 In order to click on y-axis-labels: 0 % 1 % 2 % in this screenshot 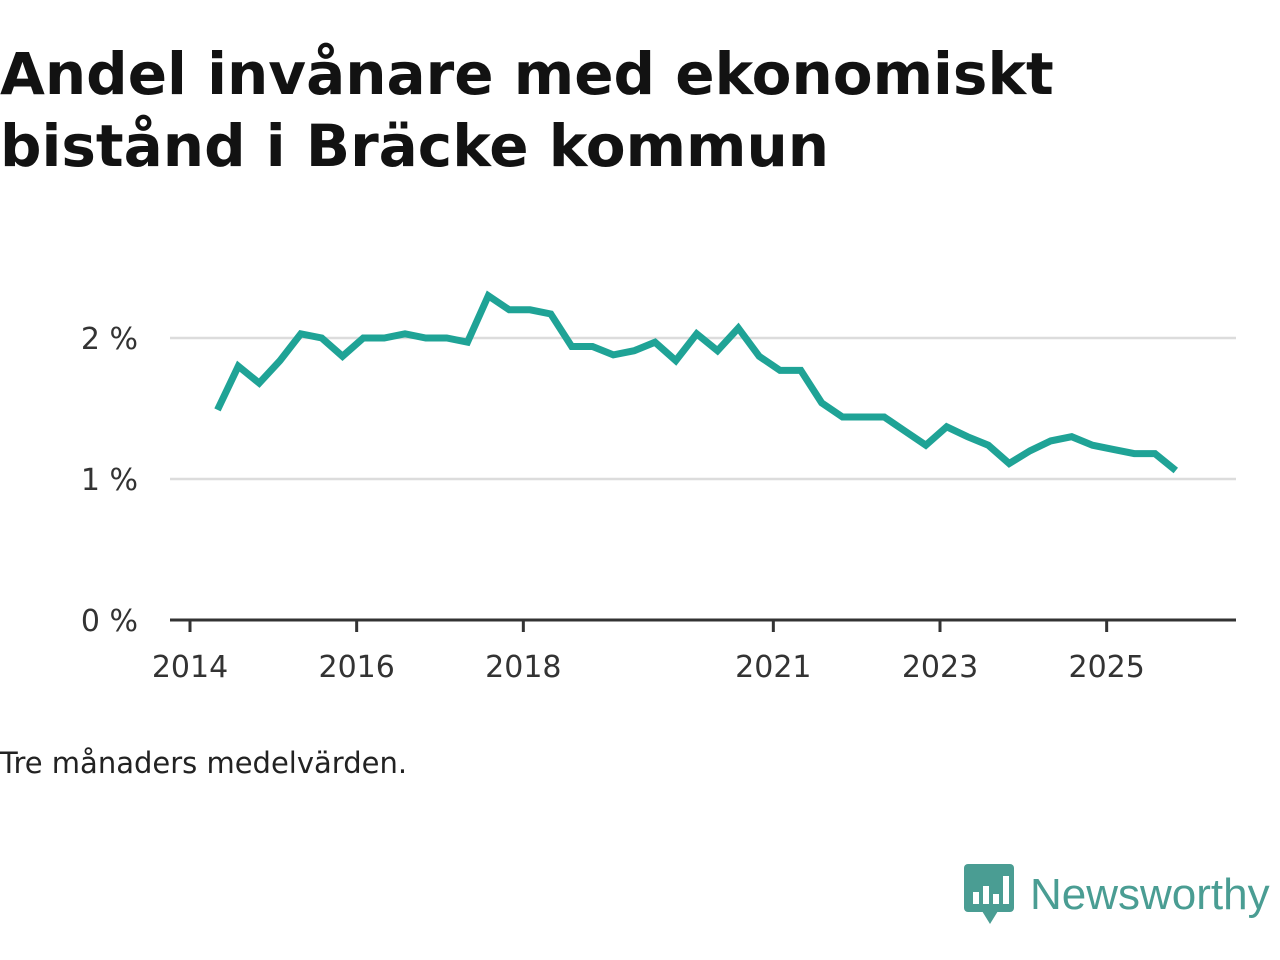, I will do `click(109, 480)`.